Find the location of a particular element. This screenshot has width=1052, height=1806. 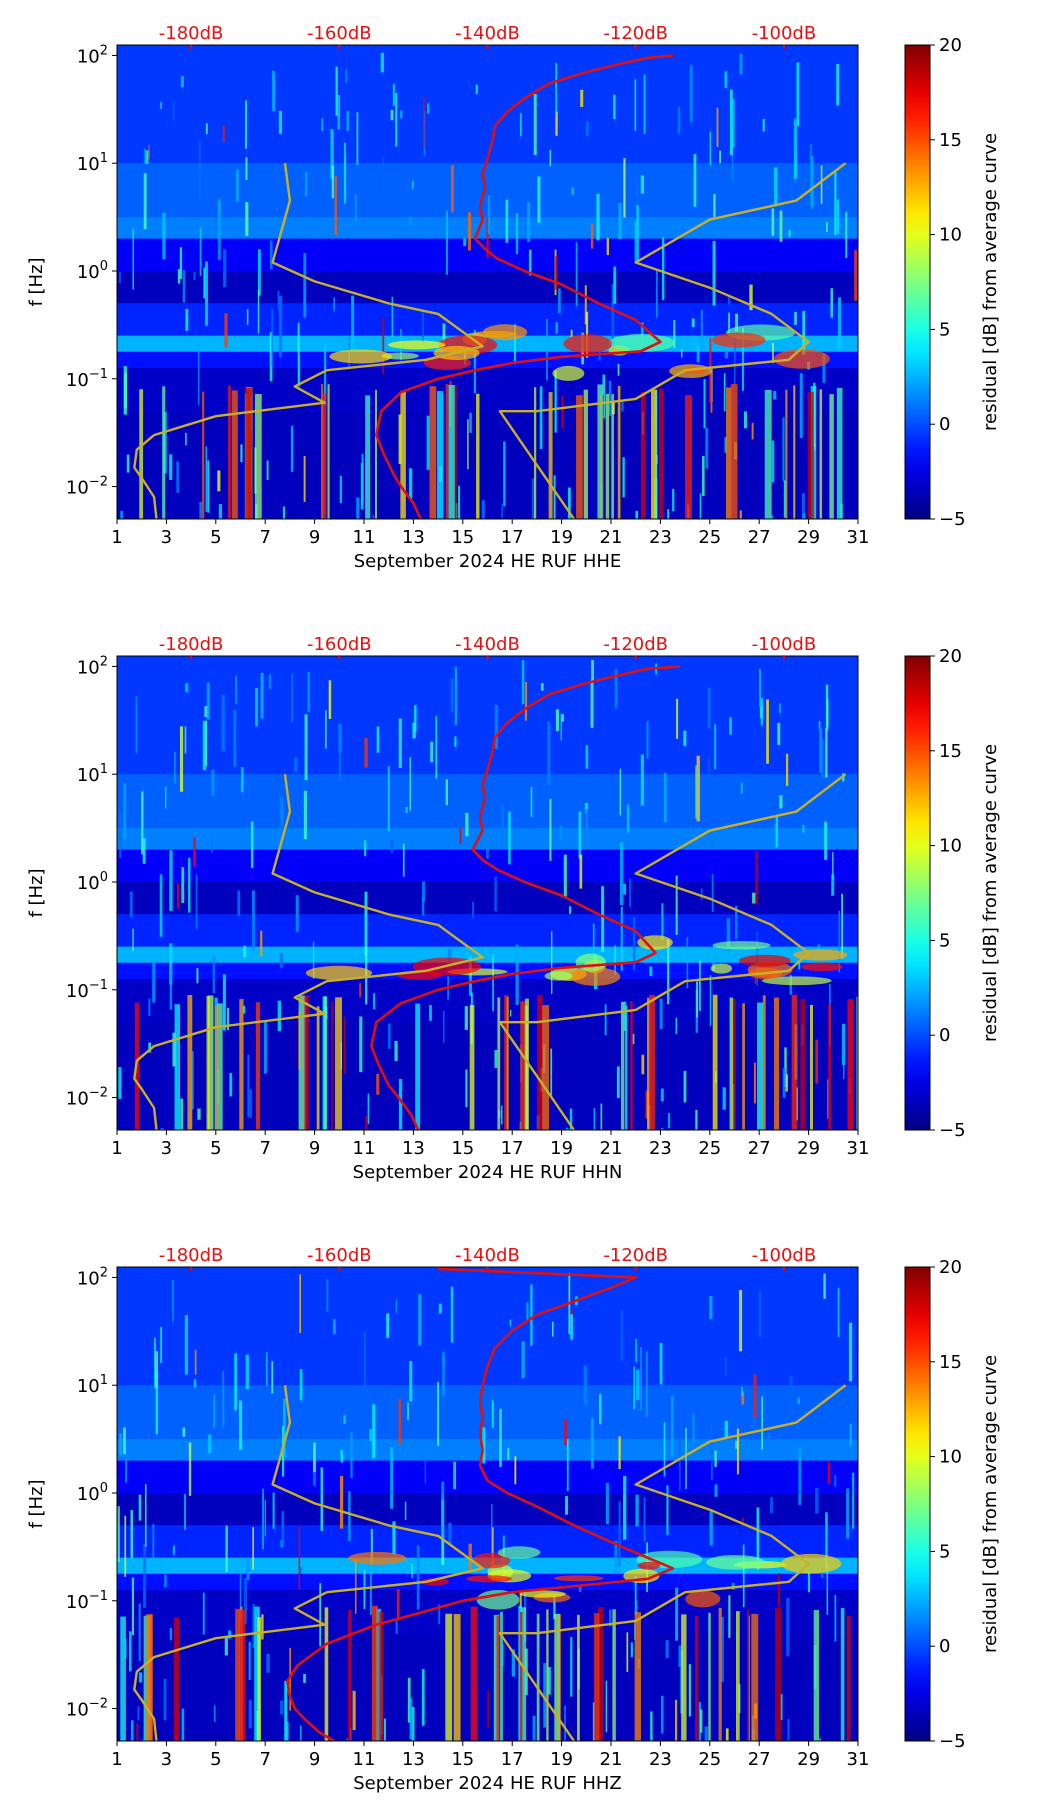

x-tick-label: 21 is located at coordinates (611, 537).